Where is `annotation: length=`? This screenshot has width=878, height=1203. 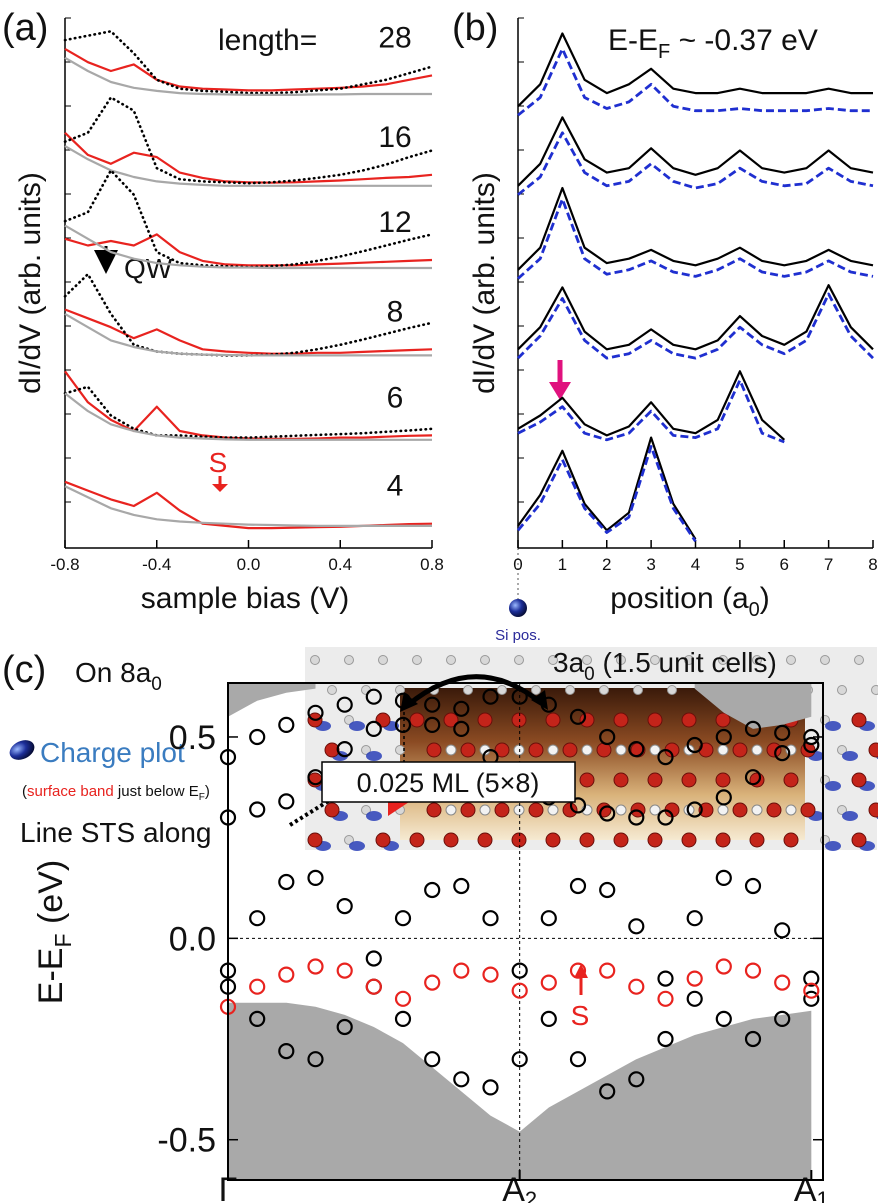
annotation: length= is located at coordinates (267, 40).